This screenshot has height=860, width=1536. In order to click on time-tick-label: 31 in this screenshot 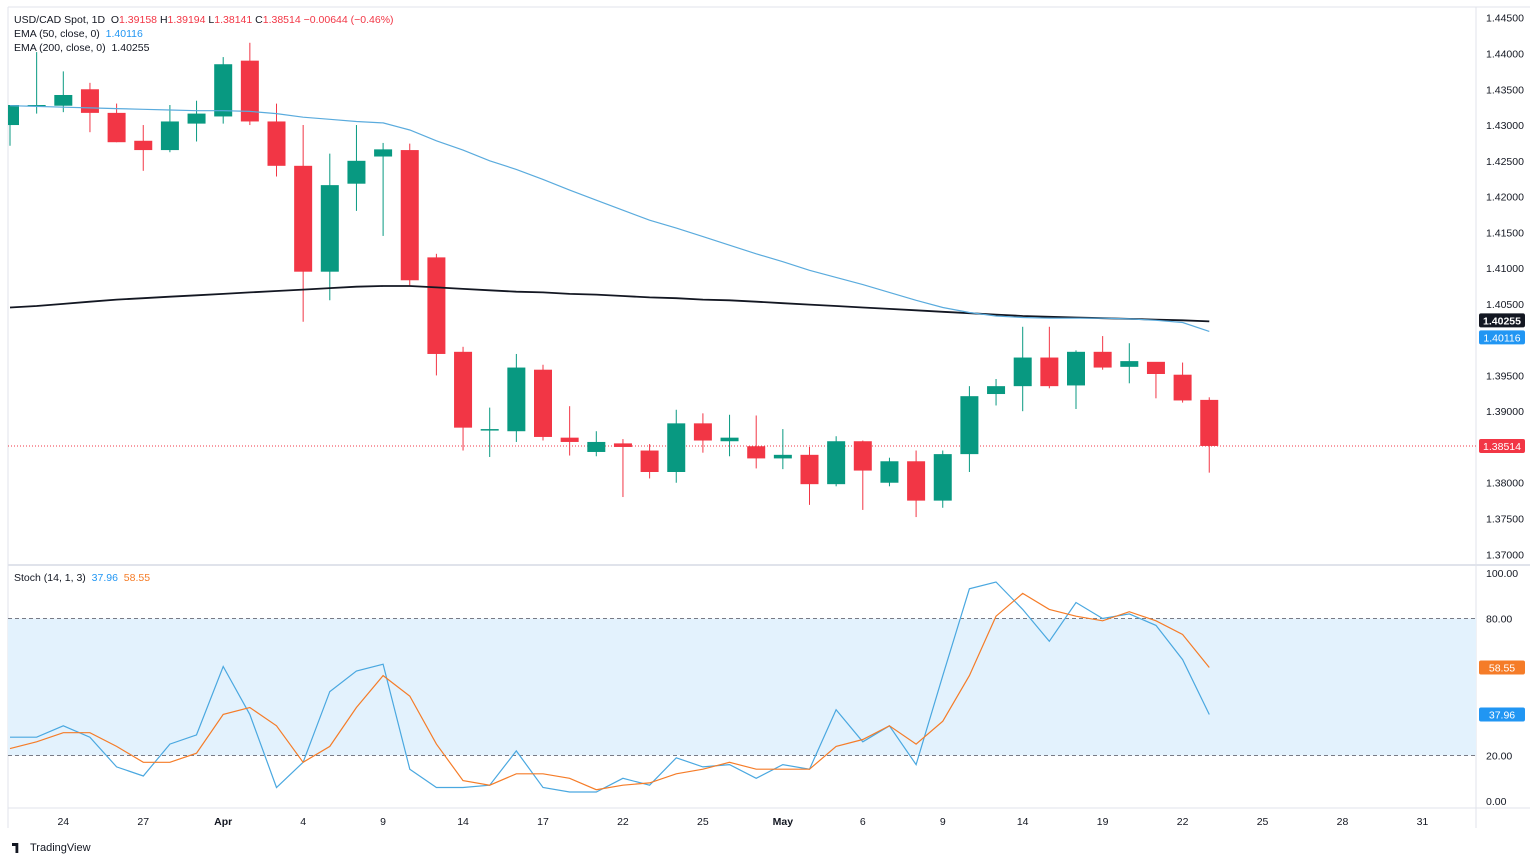, I will do `click(1423, 822)`.